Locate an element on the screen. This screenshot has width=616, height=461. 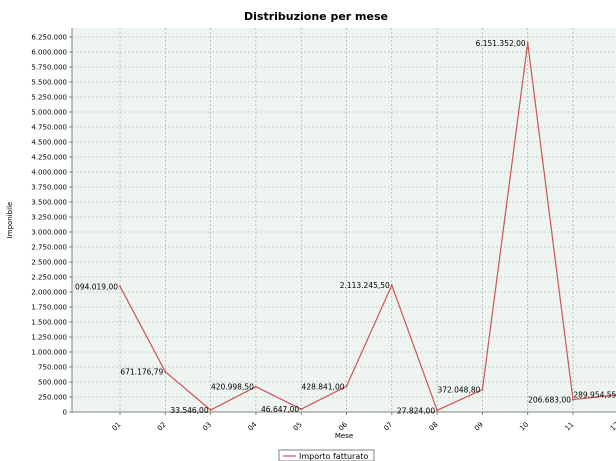
y-tick-label: 2.750.000 is located at coordinates (49, 248).